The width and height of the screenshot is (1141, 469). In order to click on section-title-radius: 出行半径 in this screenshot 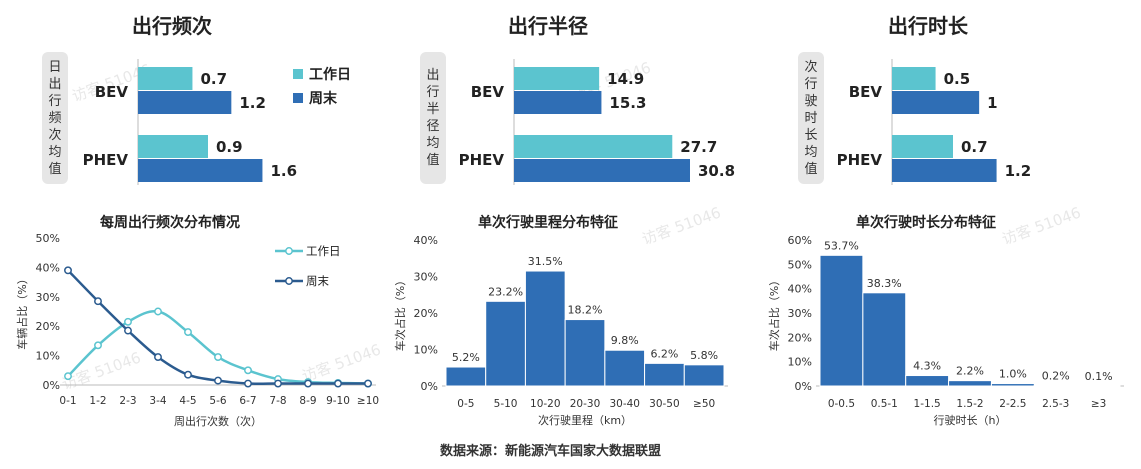, I will do `click(548, 26)`.